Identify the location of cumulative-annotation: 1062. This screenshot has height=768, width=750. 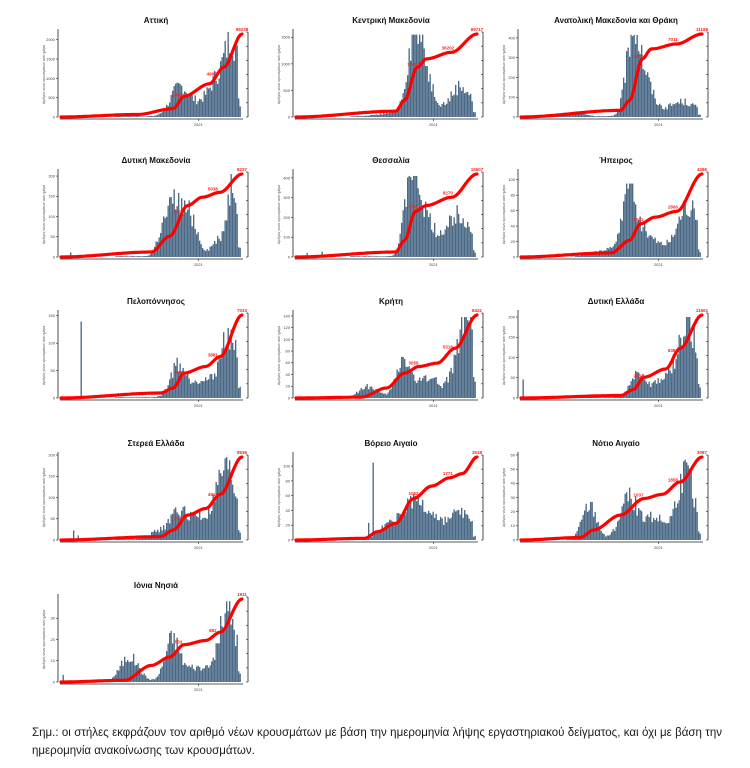
(413, 493).